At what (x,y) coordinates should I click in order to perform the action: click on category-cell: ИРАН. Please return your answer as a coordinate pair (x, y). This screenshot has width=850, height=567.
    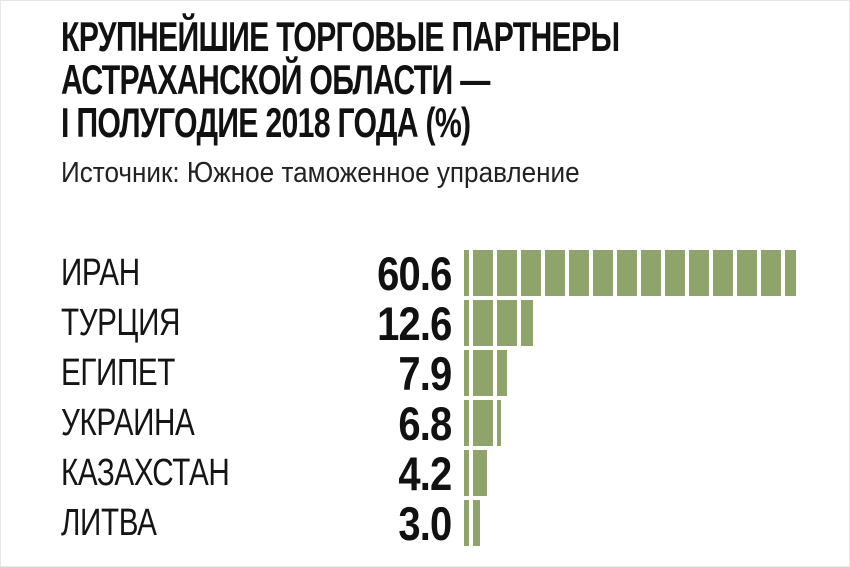
    Looking at the image, I should click on (207, 273).